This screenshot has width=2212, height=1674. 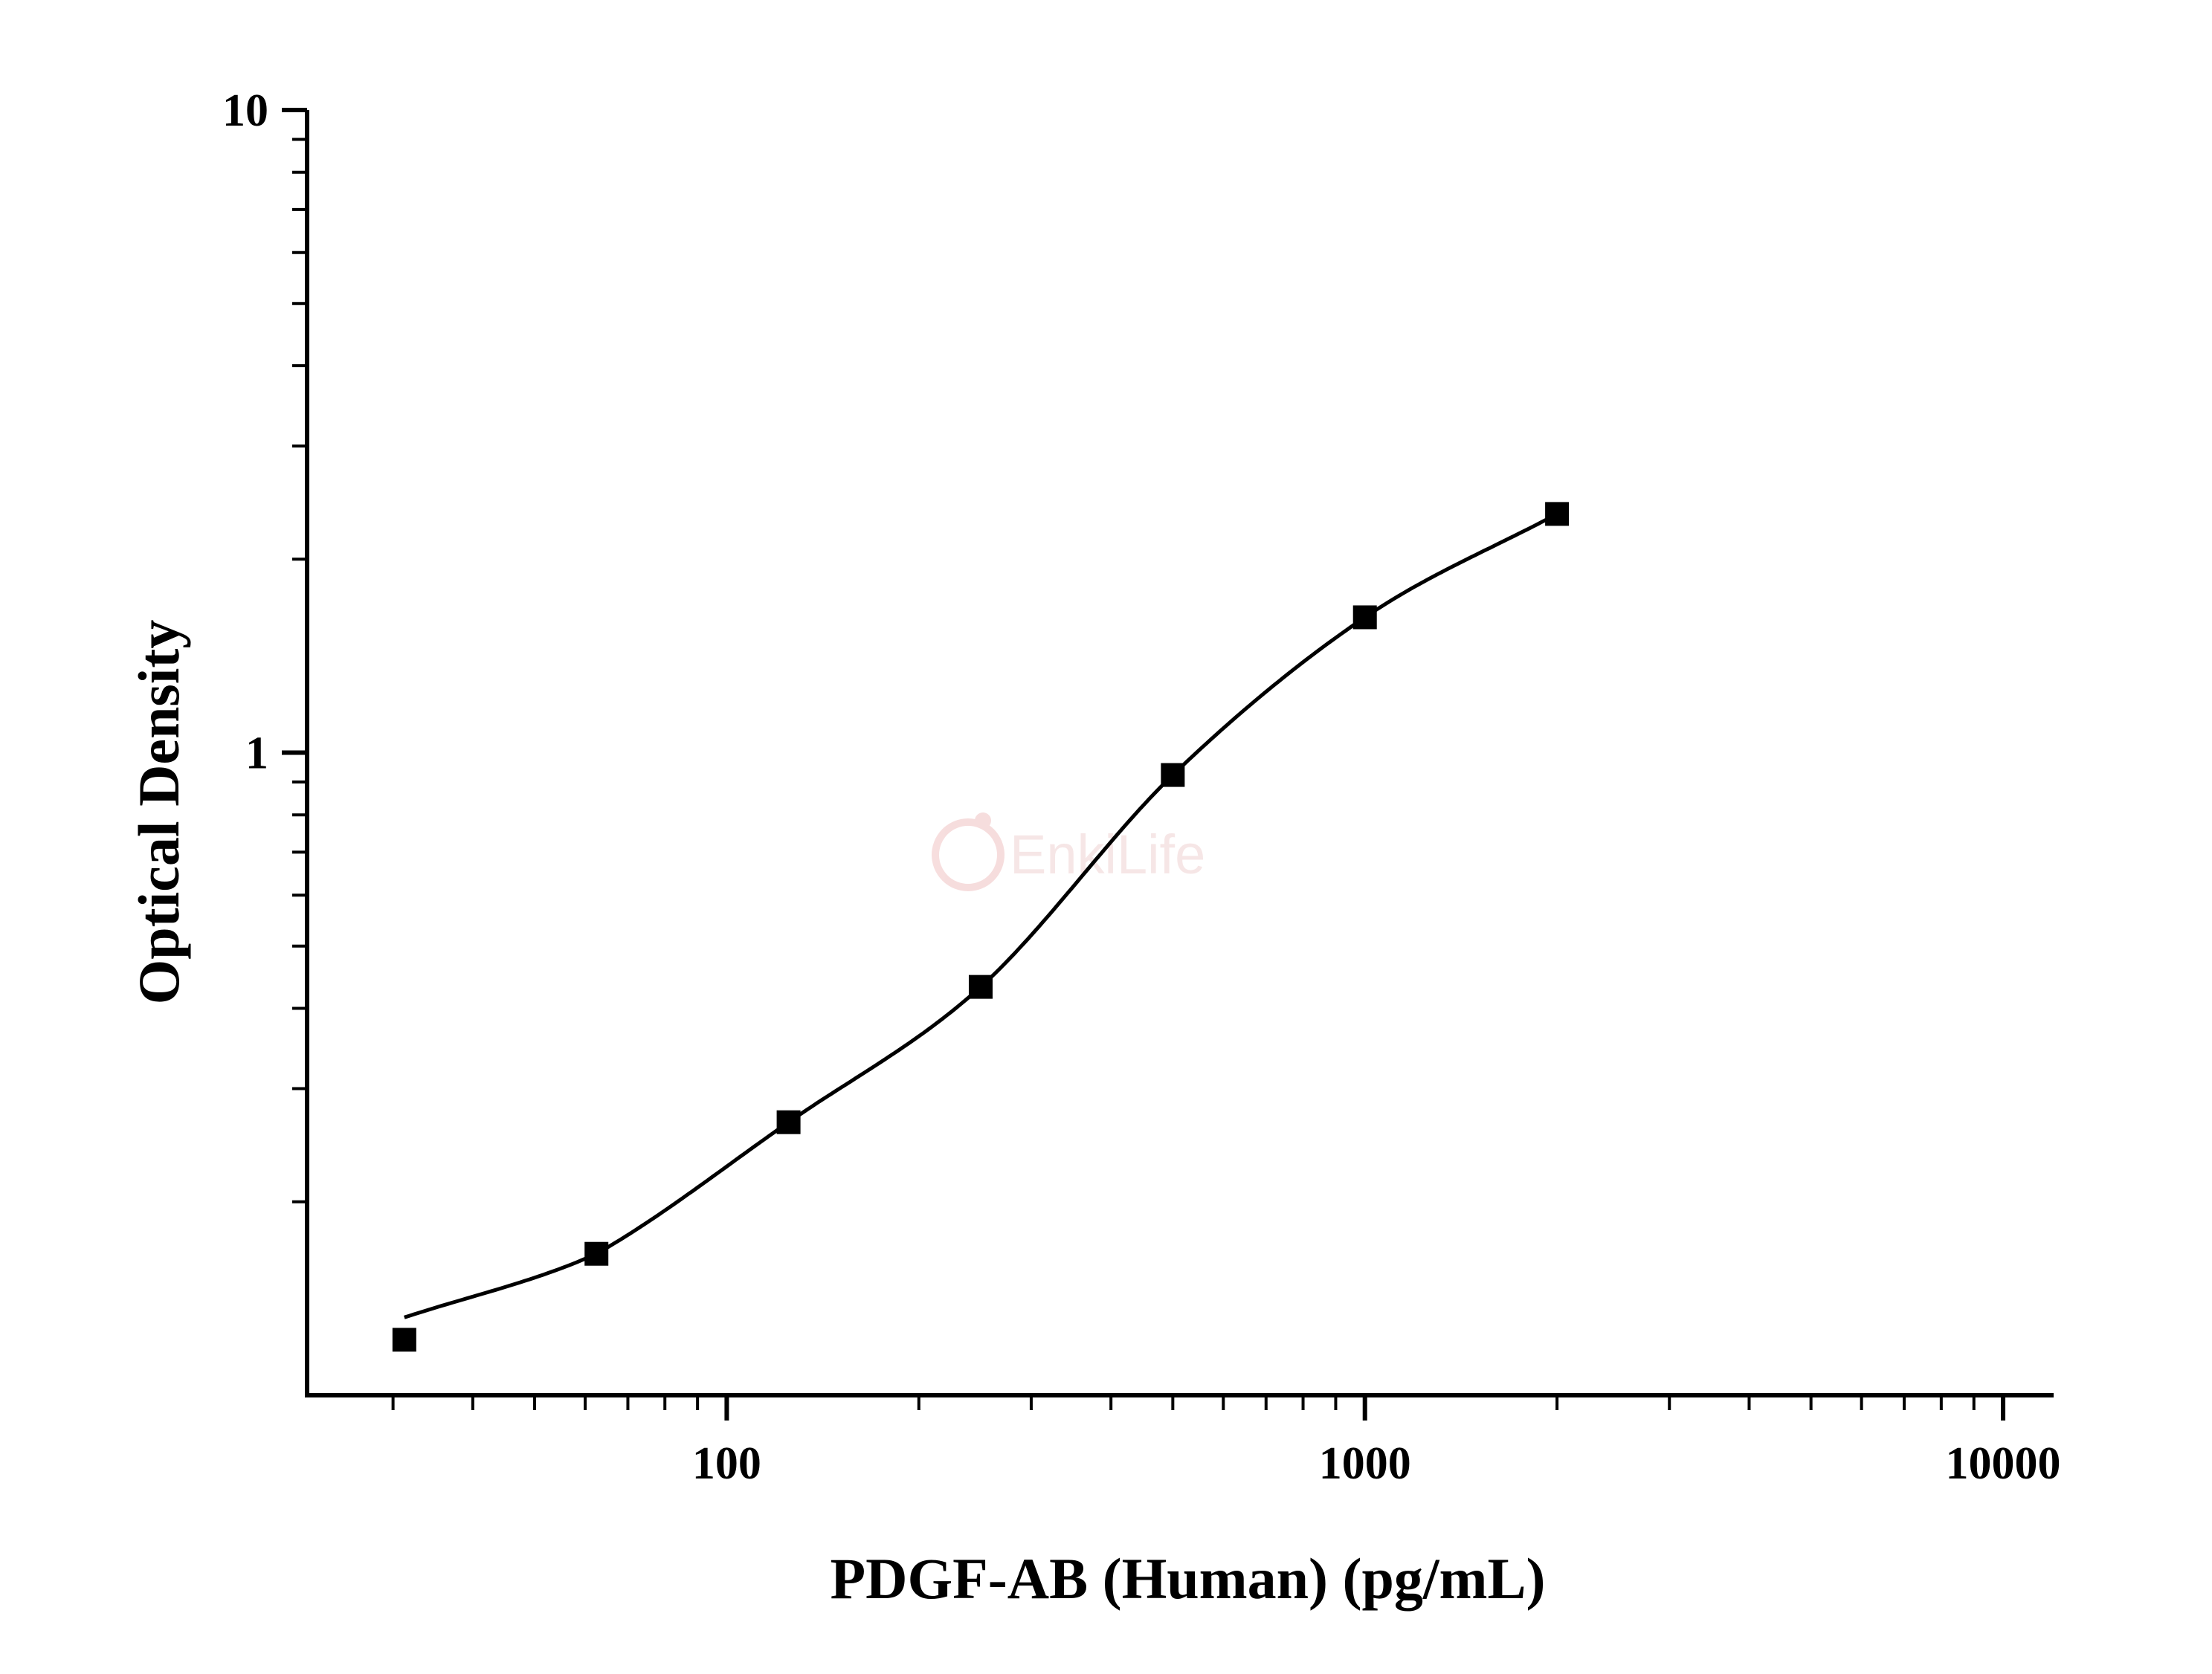 I want to click on watermark-logo-dot, so click(x=983, y=820).